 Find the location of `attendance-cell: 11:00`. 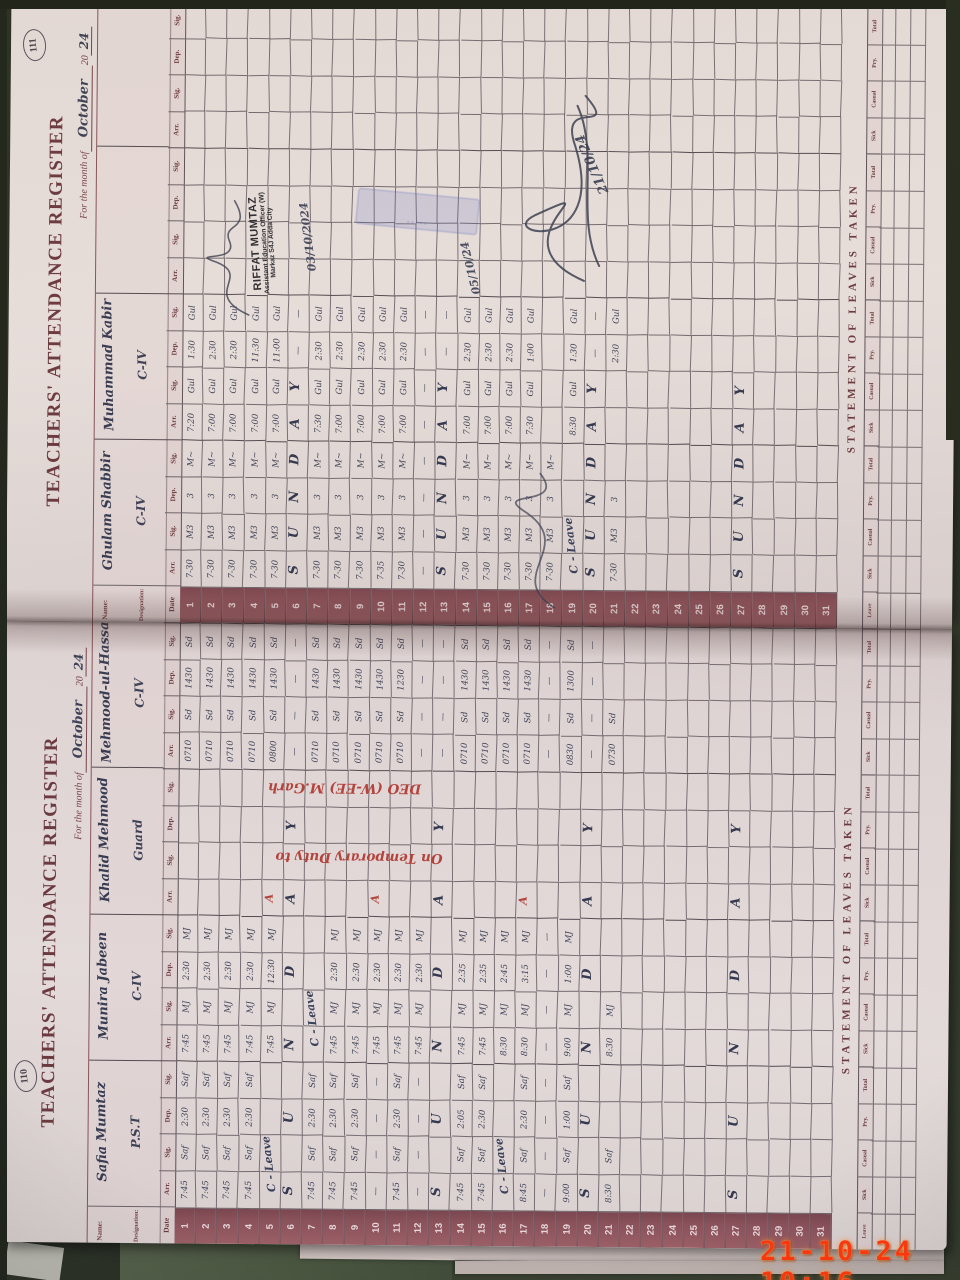

attendance-cell: 11:00 is located at coordinates (278, 350).